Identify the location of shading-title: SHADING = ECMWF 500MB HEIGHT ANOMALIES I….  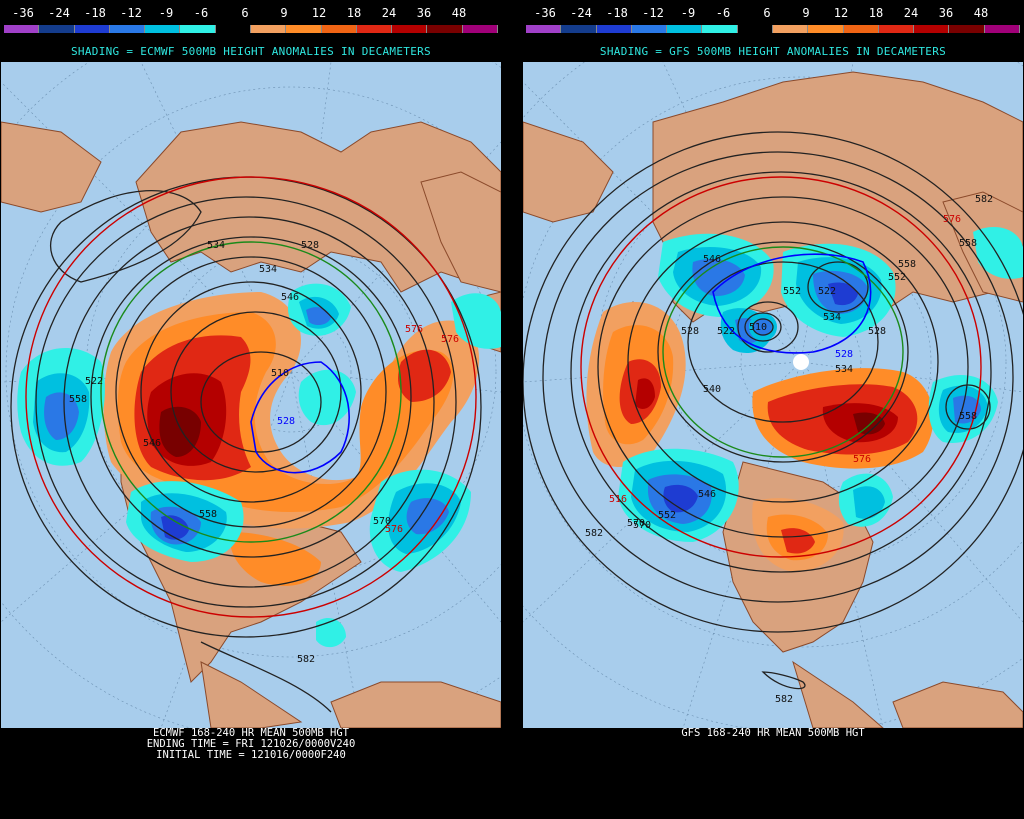
(251, 51).